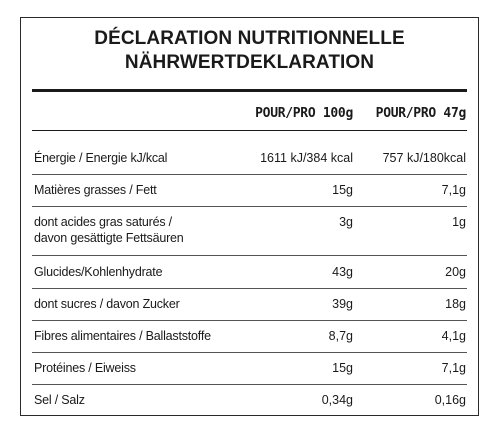  I want to click on row-value-100g: 1611 kJ/384 kcal, so click(306, 158).